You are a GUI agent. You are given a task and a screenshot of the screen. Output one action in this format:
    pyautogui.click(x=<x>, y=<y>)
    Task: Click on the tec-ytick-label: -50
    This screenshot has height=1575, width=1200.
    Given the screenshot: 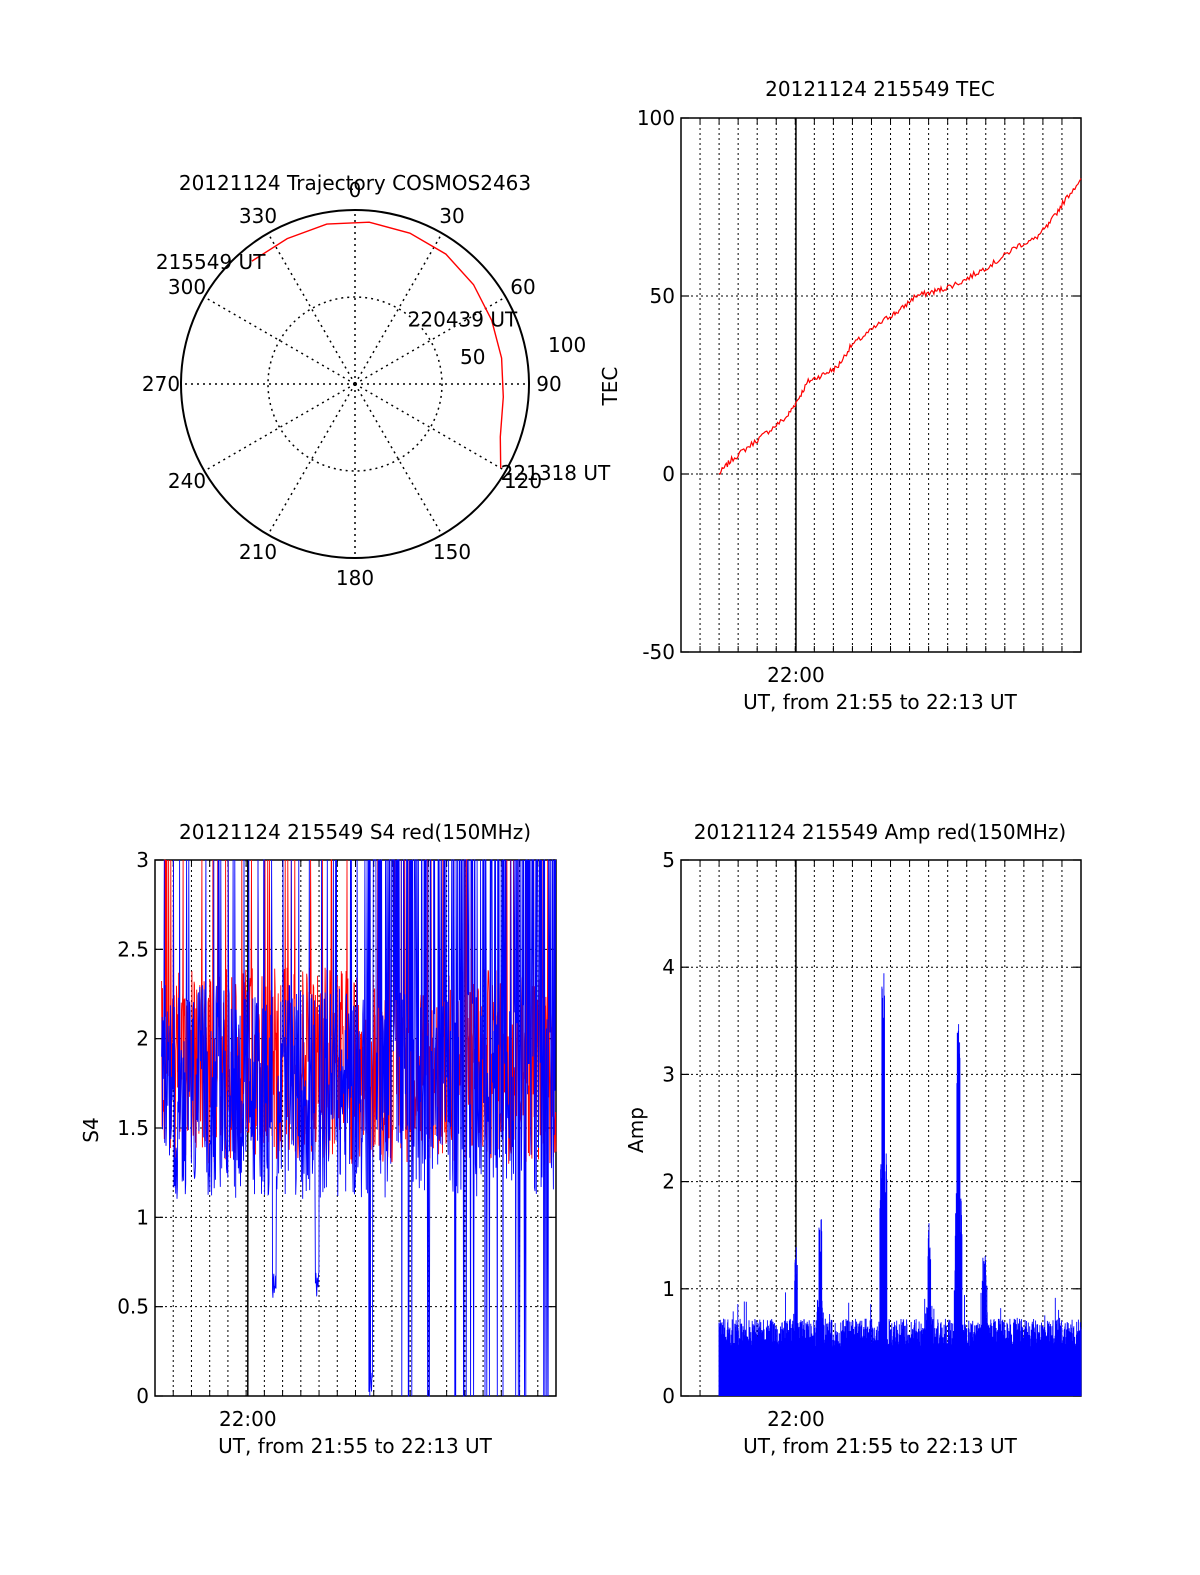 What is the action you would take?
    pyautogui.click(x=658, y=652)
    